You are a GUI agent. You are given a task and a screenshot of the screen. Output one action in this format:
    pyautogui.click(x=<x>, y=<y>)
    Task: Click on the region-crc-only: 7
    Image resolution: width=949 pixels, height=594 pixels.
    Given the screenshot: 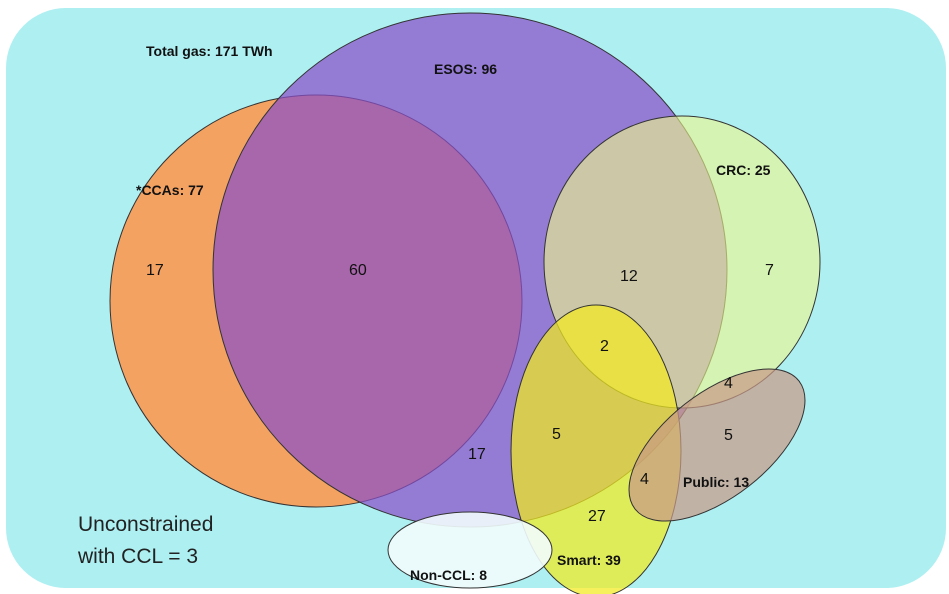 What is the action you would take?
    pyautogui.click(x=769, y=270)
    